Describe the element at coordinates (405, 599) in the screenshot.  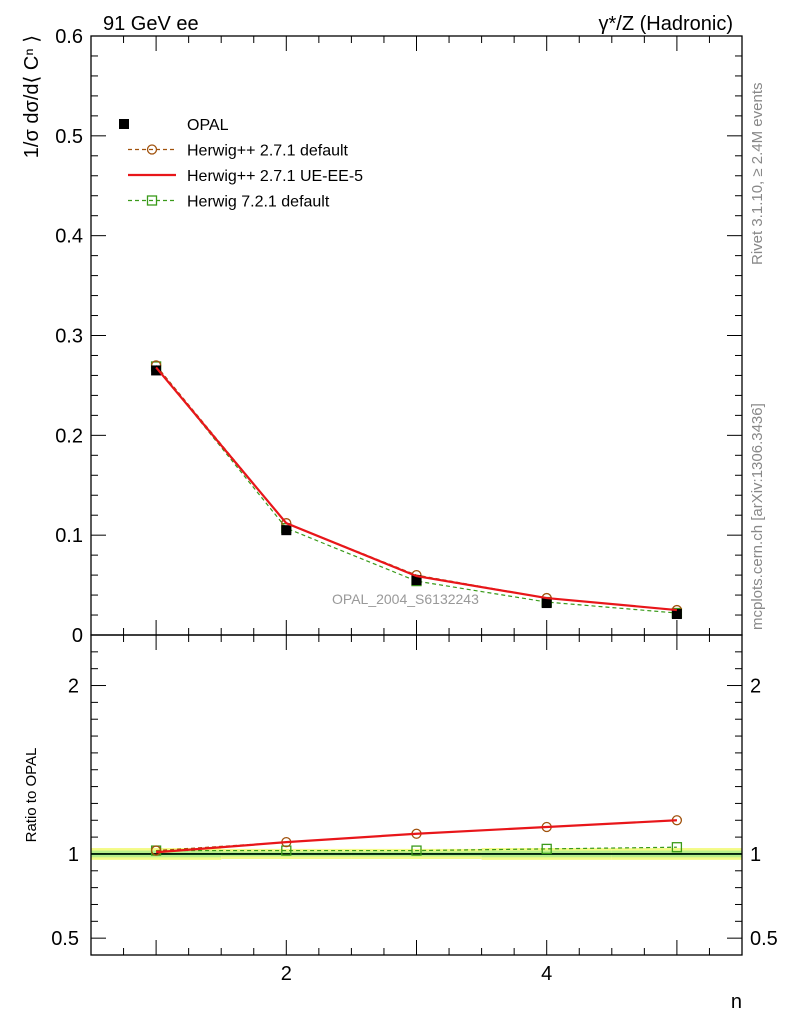
I see `analysis-label: OPAL_2004_S6132243` at that location.